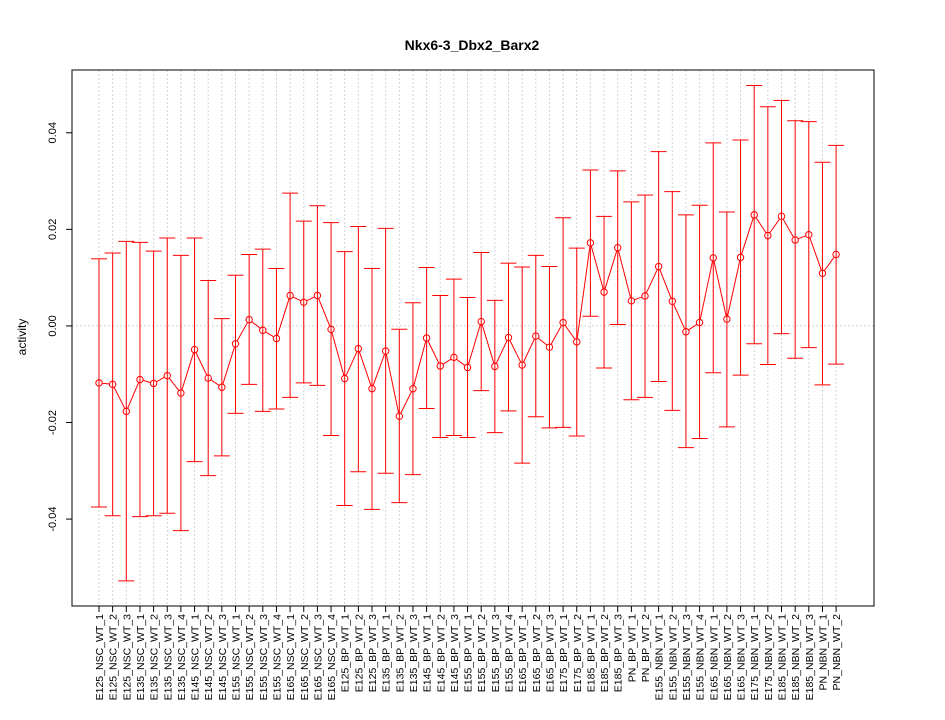 The image size is (945, 720). Describe the element at coordinates (100, 657) in the screenshot. I see `x-tick-label: E125_NSC_WT_1` at that location.